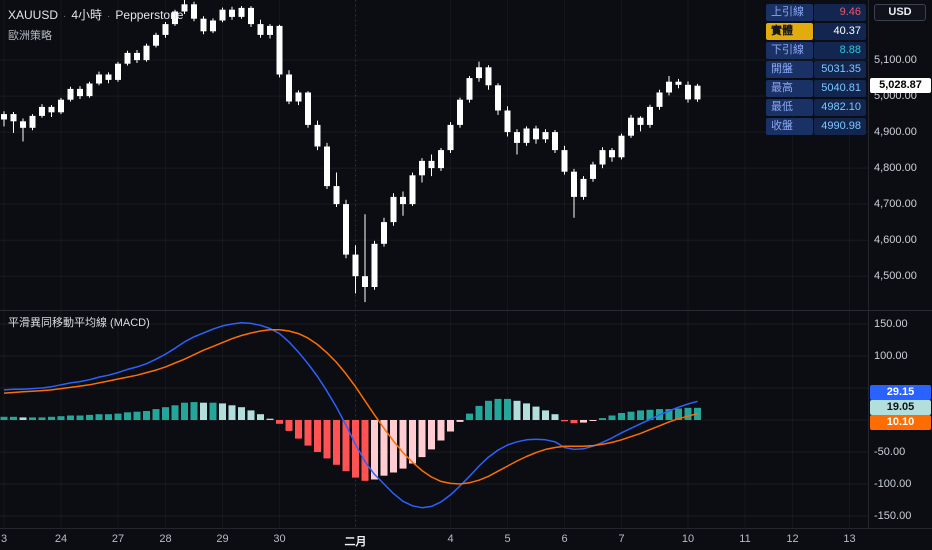  What do you see at coordinates (840, 126) in the screenshot?
I see `info-value: 4990.98` at bounding box center [840, 126].